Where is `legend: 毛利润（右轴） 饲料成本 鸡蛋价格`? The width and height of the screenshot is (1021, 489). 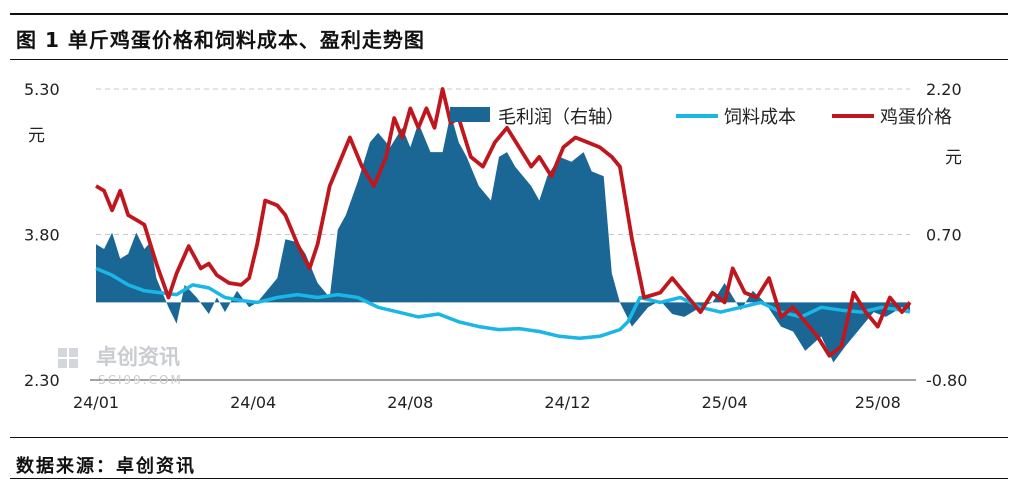 legend: 毛利润（右轴） 饲料成本 鸡蛋价格 is located at coordinates (701, 117).